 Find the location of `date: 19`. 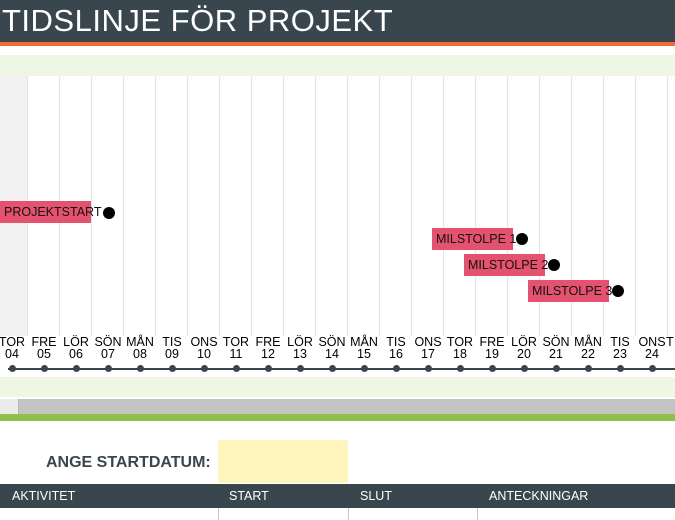

date: 19 is located at coordinates (492, 354).